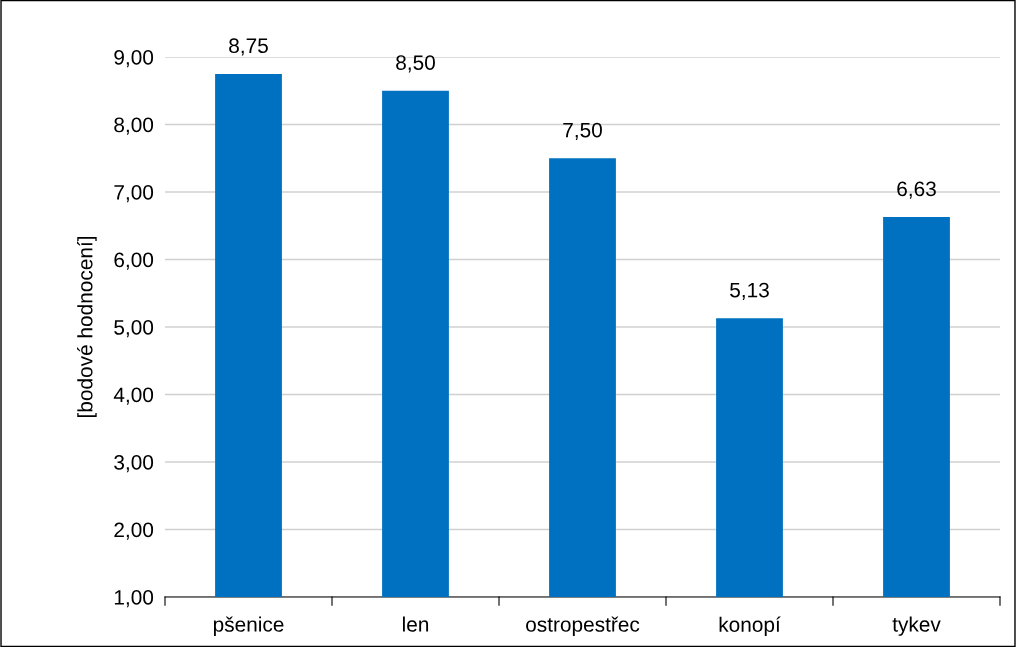 This screenshot has height=647, width=1016. I want to click on y-axis-title: [bodové hodnocení], so click(87, 327).